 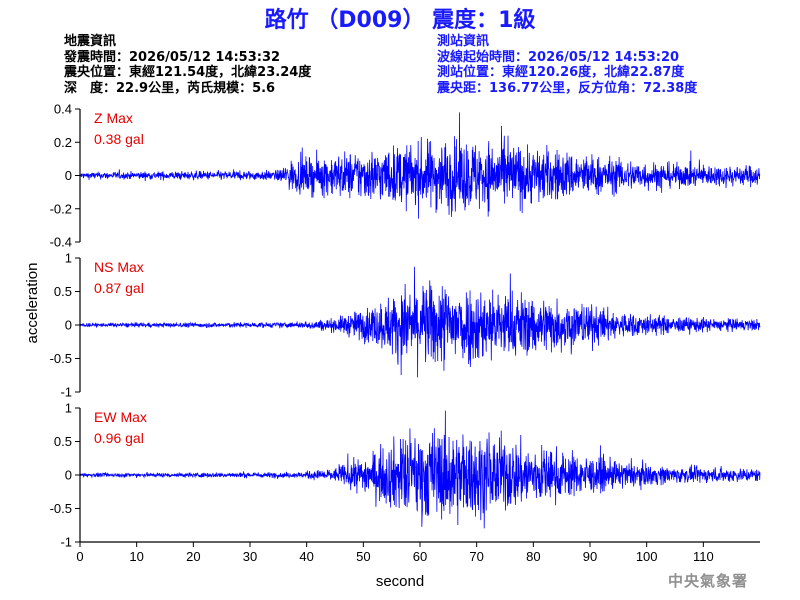 What do you see at coordinates (703, 556) in the screenshot?
I see `x-tick-label: 110` at bounding box center [703, 556].